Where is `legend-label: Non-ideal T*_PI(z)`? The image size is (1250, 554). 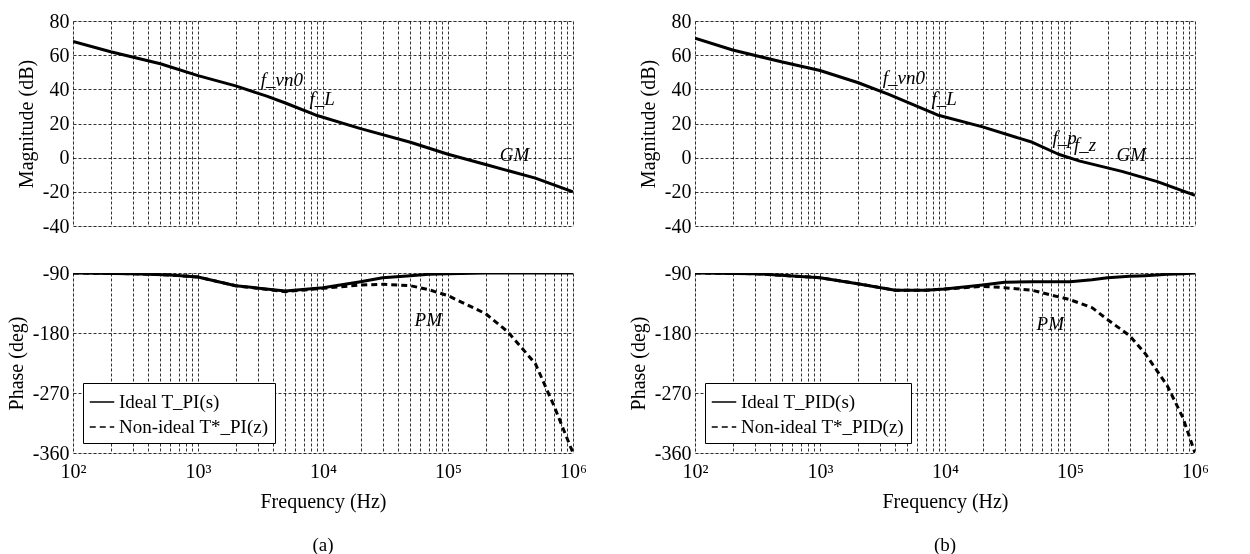 legend-label: Non-ideal T*_PI(z) is located at coordinates (193, 427).